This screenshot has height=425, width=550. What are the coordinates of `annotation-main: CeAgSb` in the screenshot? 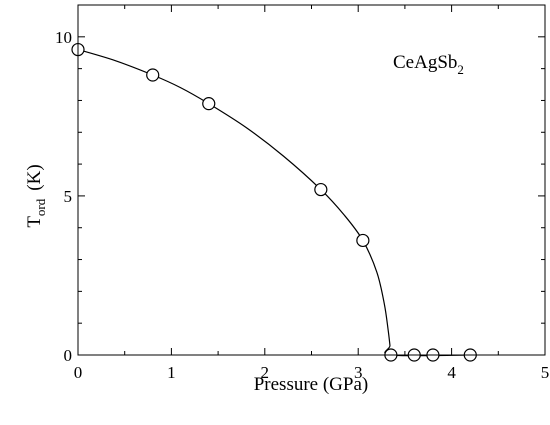 It's located at (425, 62).